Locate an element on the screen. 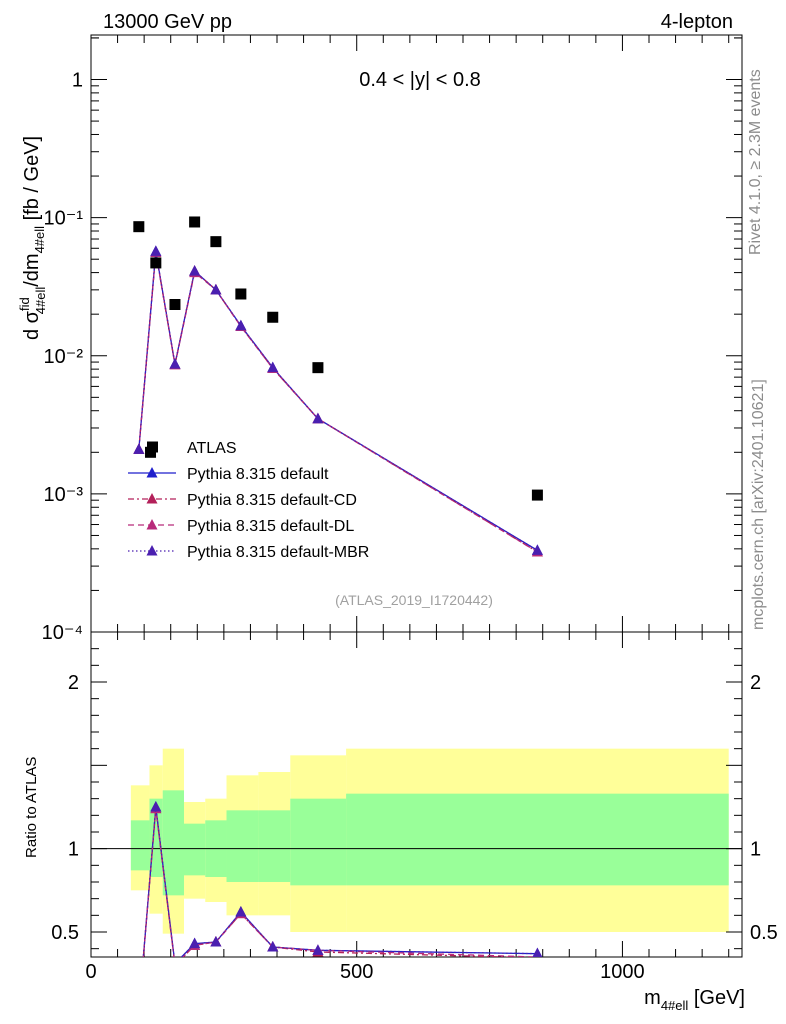 The width and height of the screenshot is (786, 1024). main-y-tick-label: 10⁻² is located at coordinates (64, 357).